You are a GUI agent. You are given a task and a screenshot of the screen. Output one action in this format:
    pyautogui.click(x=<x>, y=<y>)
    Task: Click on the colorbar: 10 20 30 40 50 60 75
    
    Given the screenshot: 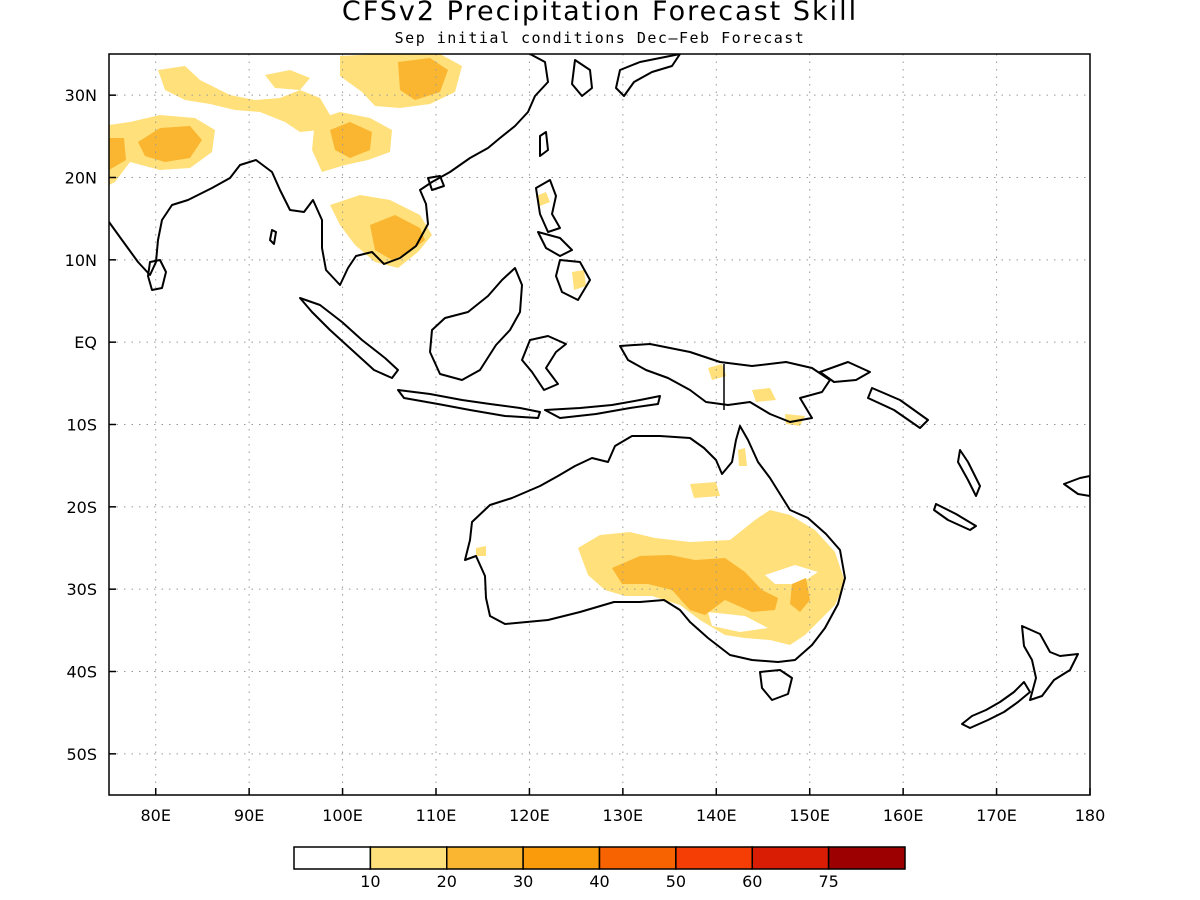 What is the action you would take?
    pyautogui.click(x=599, y=868)
    